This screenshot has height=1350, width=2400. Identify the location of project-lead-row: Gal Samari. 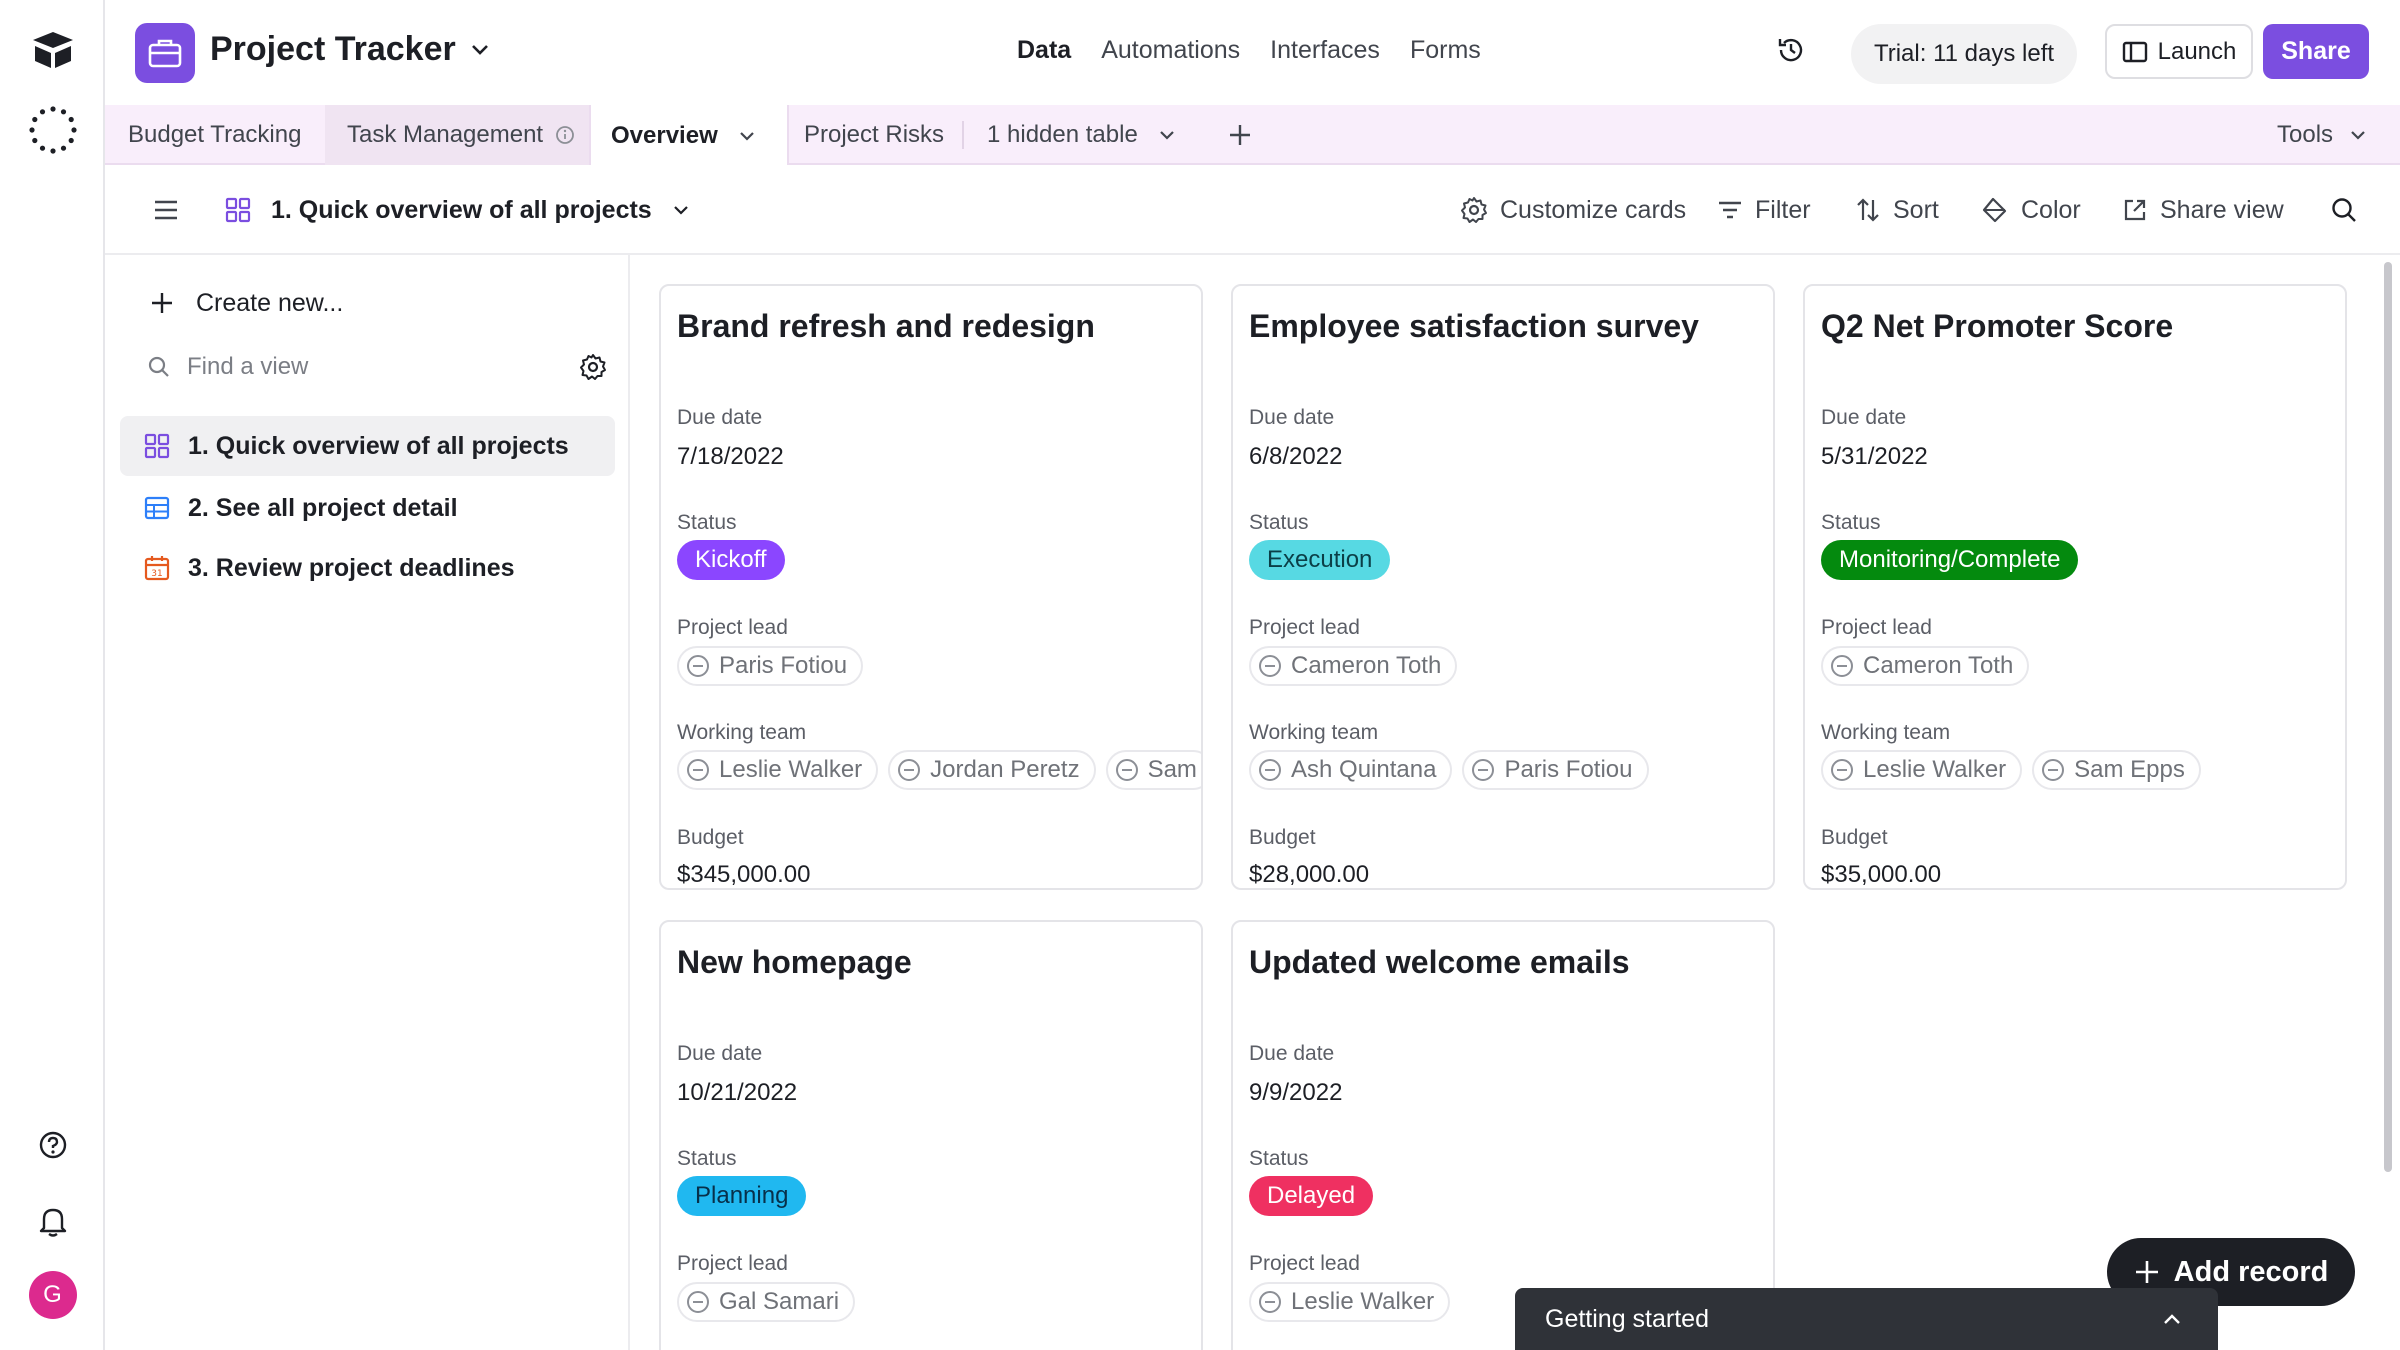
(766, 1302).